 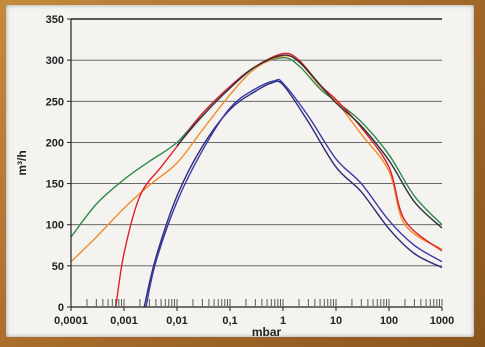 What do you see at coordinates (55, 226) in the screenshot?
I see `y-tick-label: 100` at bounding box center [55, 226].